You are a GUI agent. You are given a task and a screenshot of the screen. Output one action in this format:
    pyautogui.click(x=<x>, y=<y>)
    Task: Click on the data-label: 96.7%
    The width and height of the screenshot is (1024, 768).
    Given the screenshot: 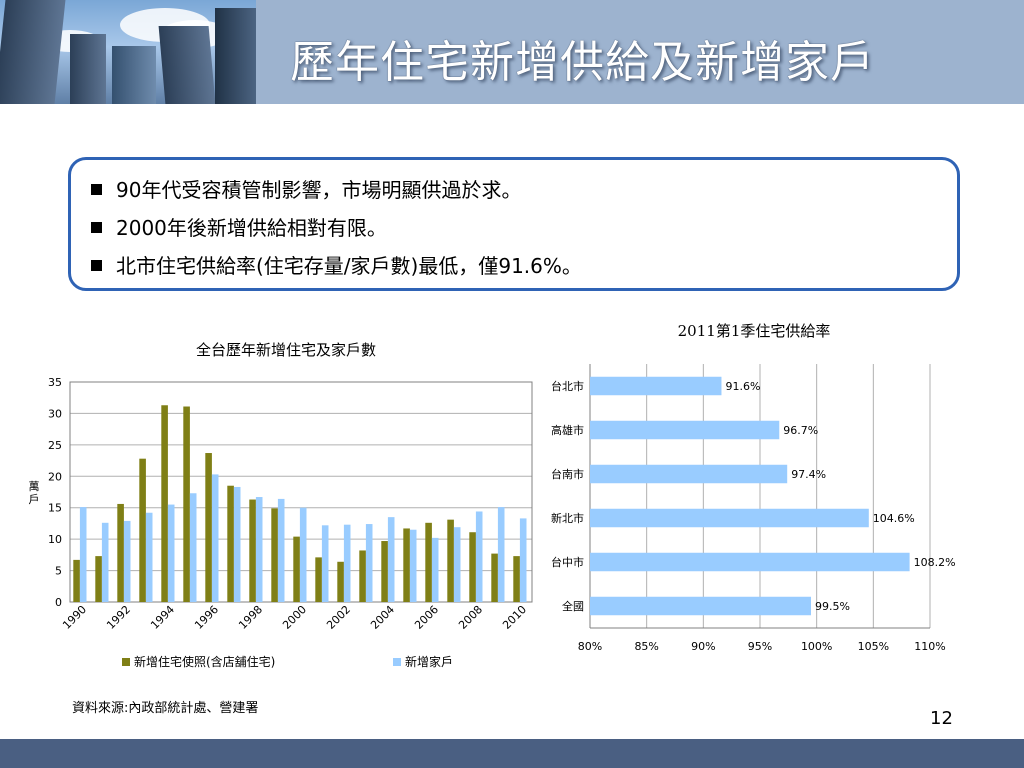 What is the action you would take?
    pyautogui.click(x=800, y=430)
    